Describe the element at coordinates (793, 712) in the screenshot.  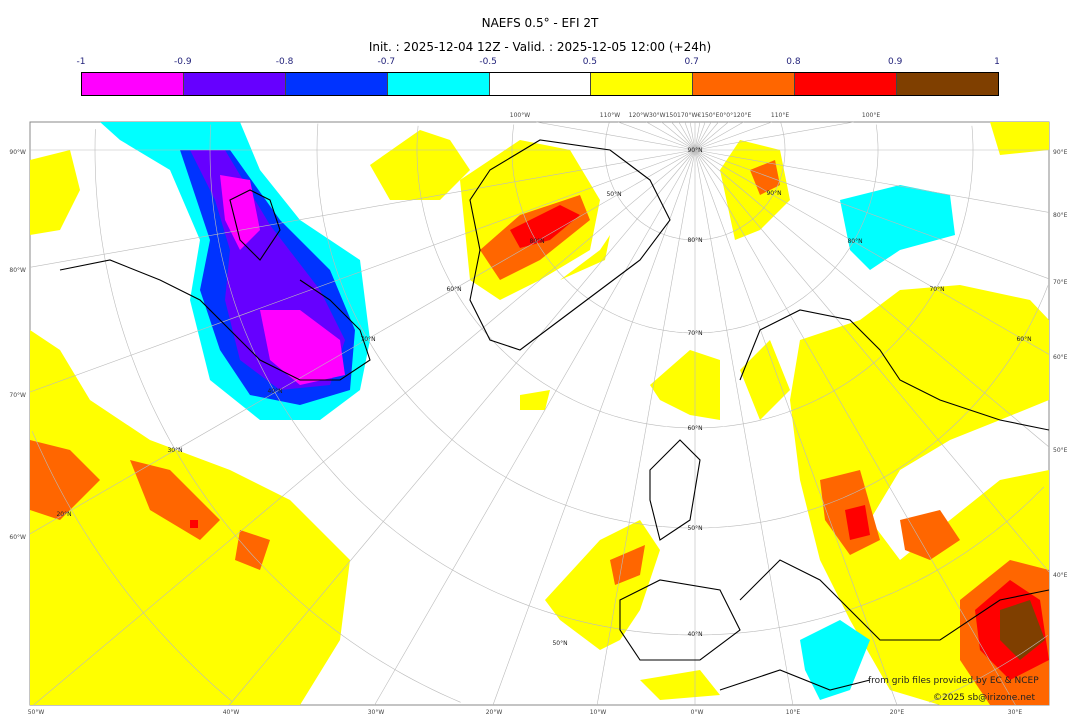
I see `bottom-axis-label: 10°E` at that location.